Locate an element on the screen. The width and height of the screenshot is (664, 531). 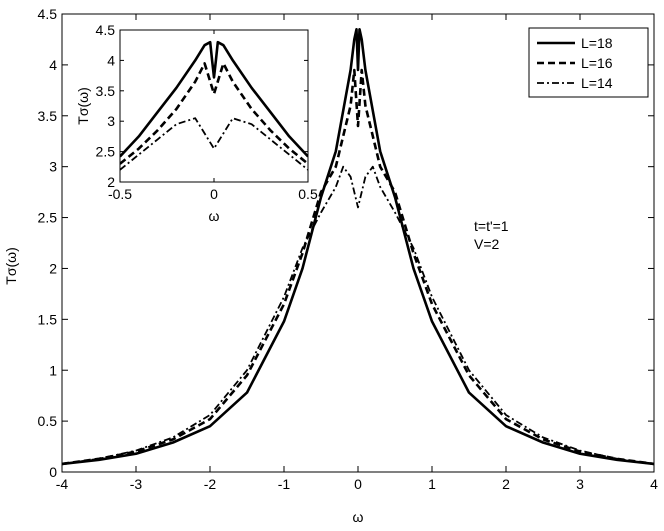
main-x-tick-label: -4 is located at coordinates (62, 484).